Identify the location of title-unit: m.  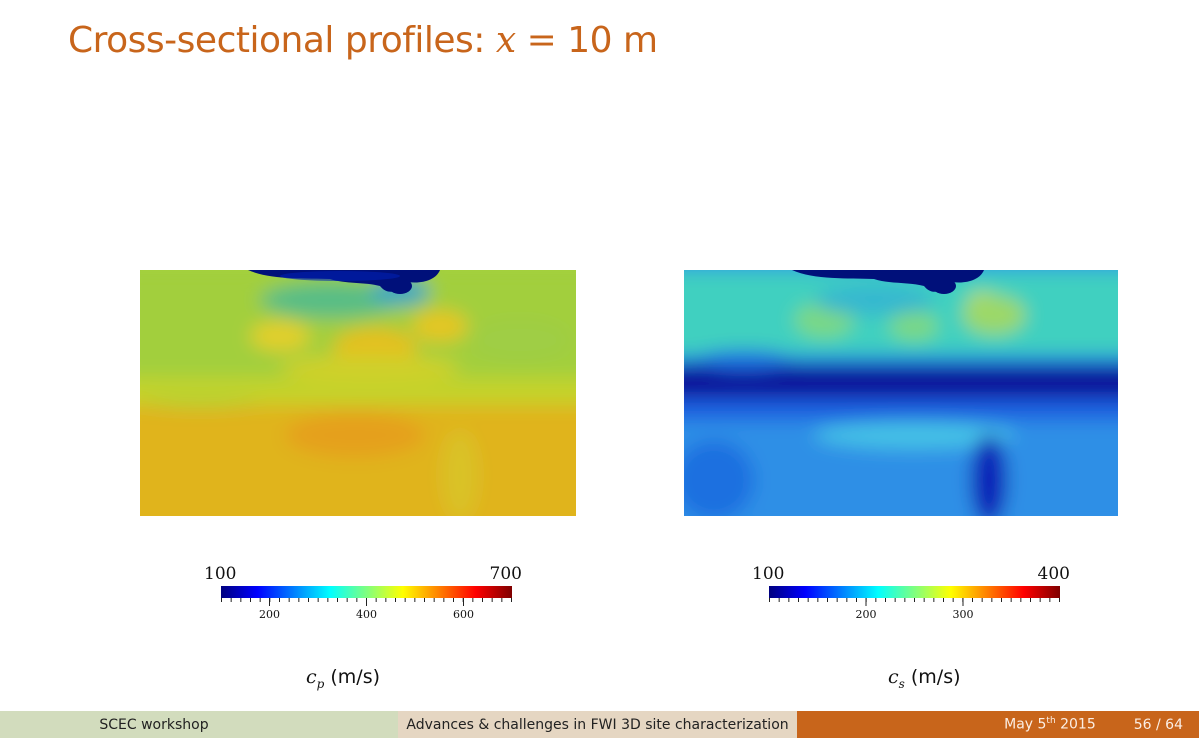
(635, 40).